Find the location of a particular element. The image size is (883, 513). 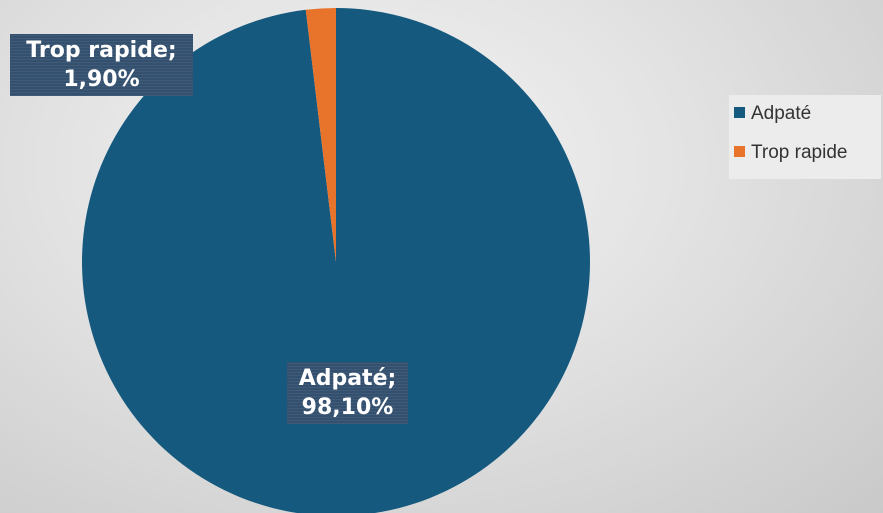

legend-swatch-trop-rapide is located at coordinates (739, 152).